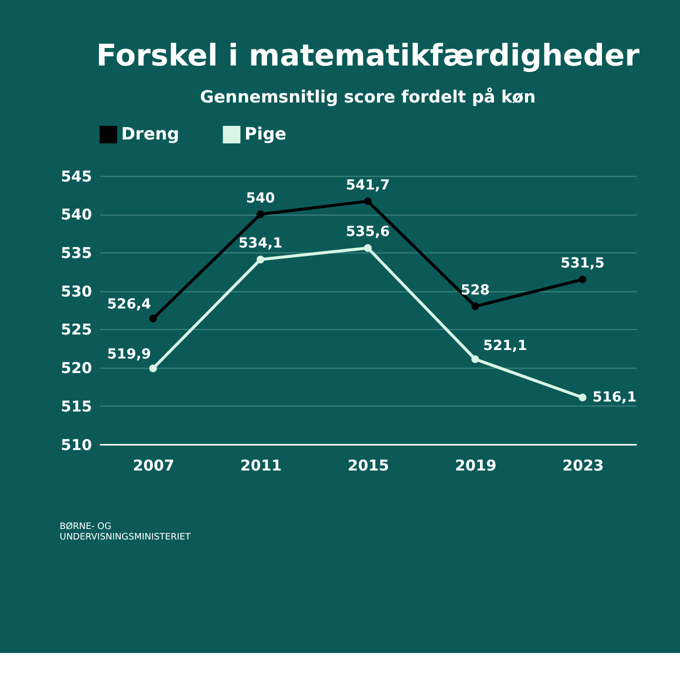  I want to click on data-label: 521,1, so click(505, 346).